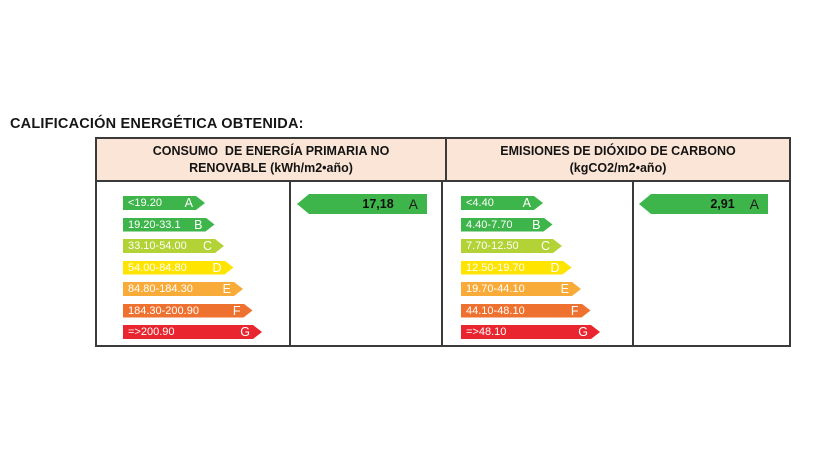  Describe the element at coordinates (164, 203) in the screenshot. I see `rating-band-a: <19.20 A` at that location.